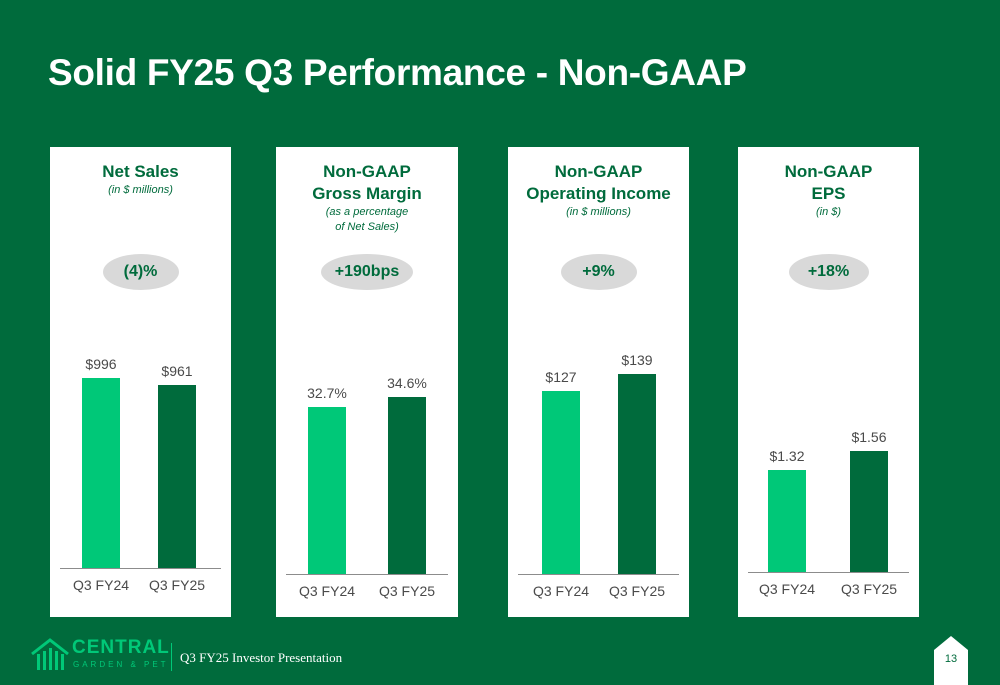 This screenshot has width=1000, height=685. Describe the element at coordinates (367, 182) in the screenshot. I see `chart-title: Non-GAAP Gross Margin` at that location.